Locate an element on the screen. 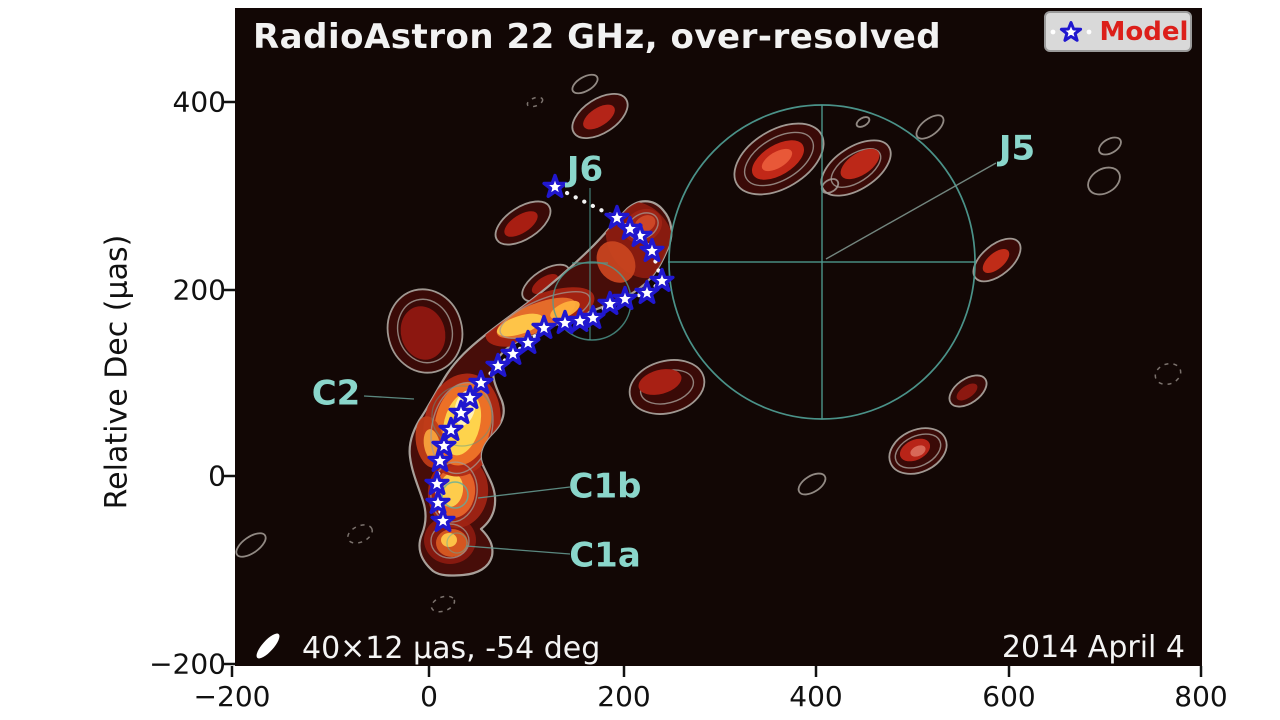 This screenshot has height=720, width=1280. x-tick-label: 800 is located at coordinates (1201, 696).